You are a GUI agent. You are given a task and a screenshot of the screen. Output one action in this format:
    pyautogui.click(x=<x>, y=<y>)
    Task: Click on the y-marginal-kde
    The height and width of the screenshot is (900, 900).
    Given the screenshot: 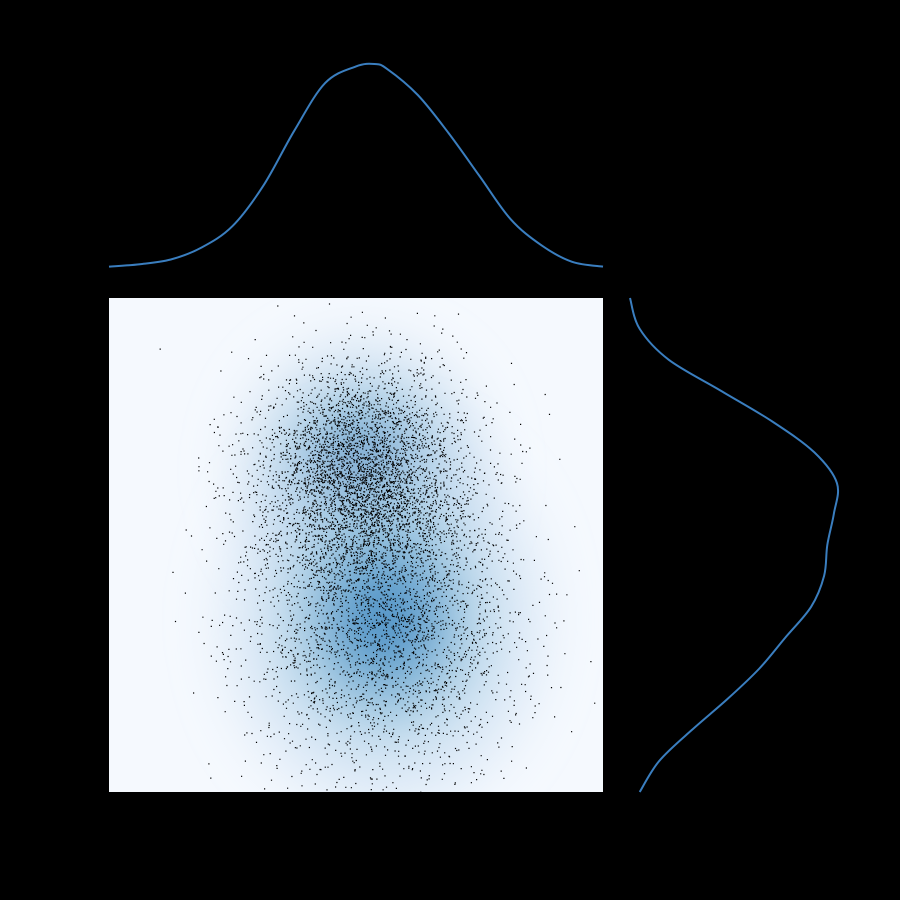 What is the action you would take?
    pyautogui.click(x=734, y=545)
    